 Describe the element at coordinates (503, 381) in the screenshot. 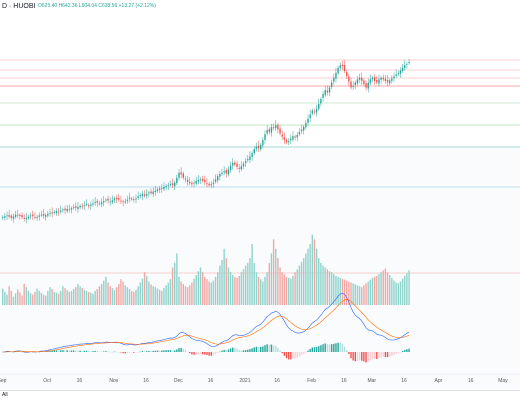

I see `time-tick-label: May` at that location.